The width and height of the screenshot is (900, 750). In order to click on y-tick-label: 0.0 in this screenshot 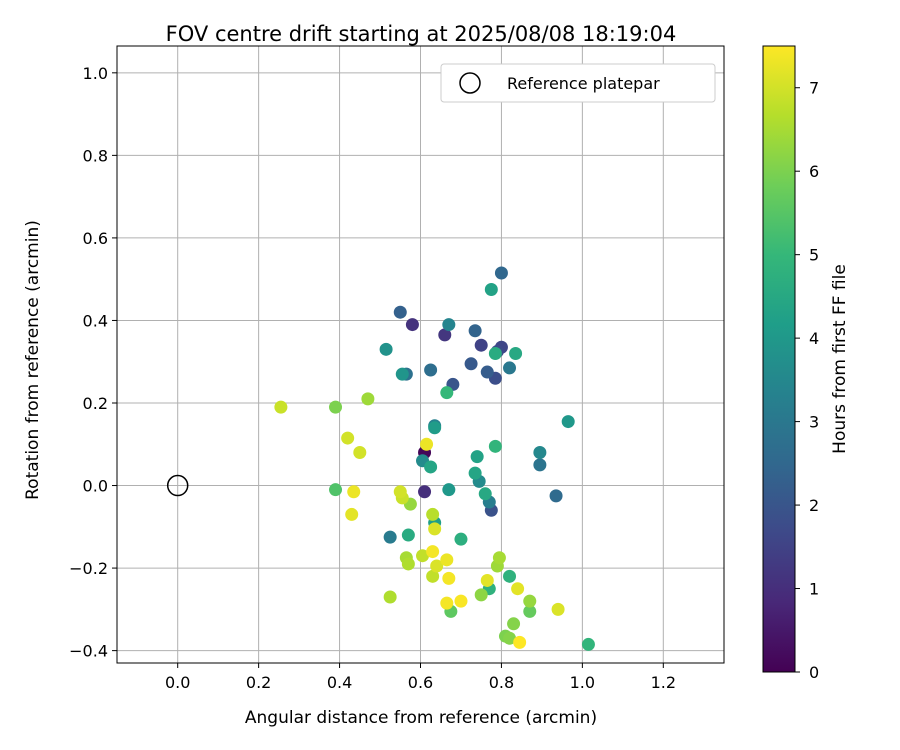, I will do `click(95, 486)`.